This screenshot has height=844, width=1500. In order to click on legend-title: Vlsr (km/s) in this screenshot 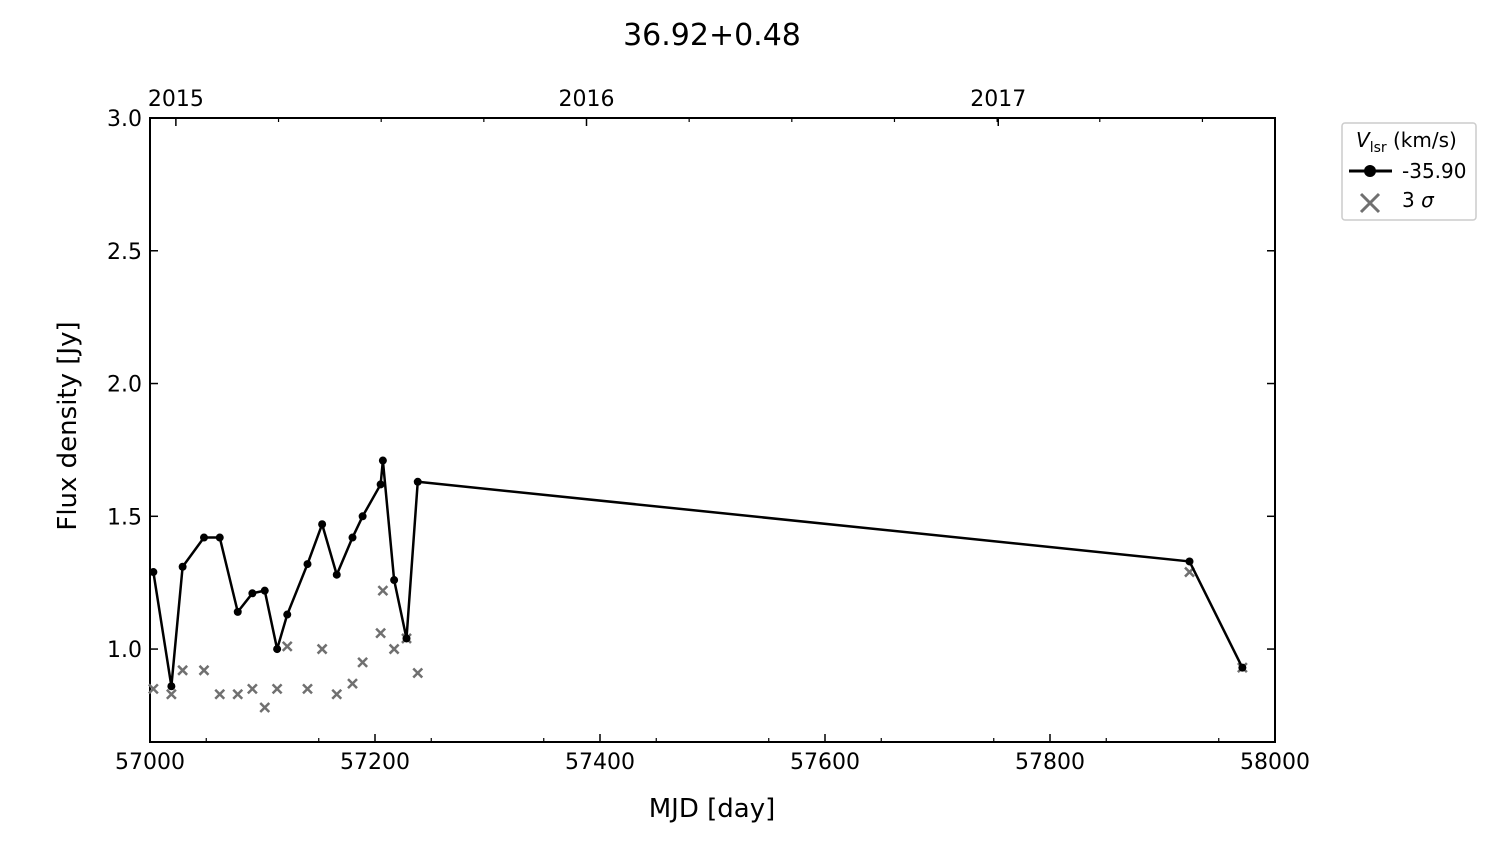, I will do `click(1406, 142)`.